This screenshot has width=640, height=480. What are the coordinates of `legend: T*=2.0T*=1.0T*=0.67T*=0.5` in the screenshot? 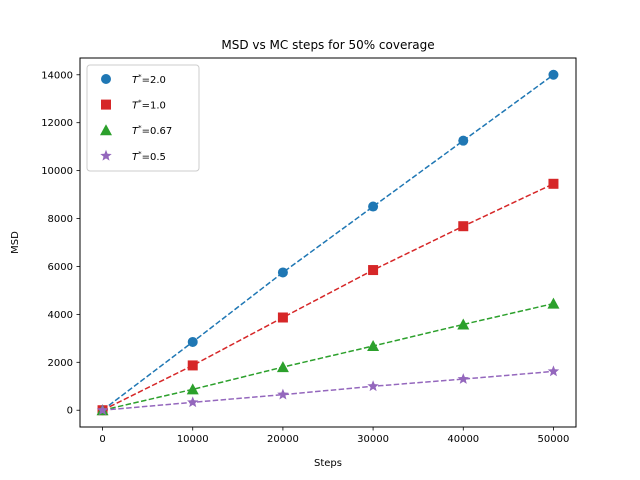 It's located at (143, 118).